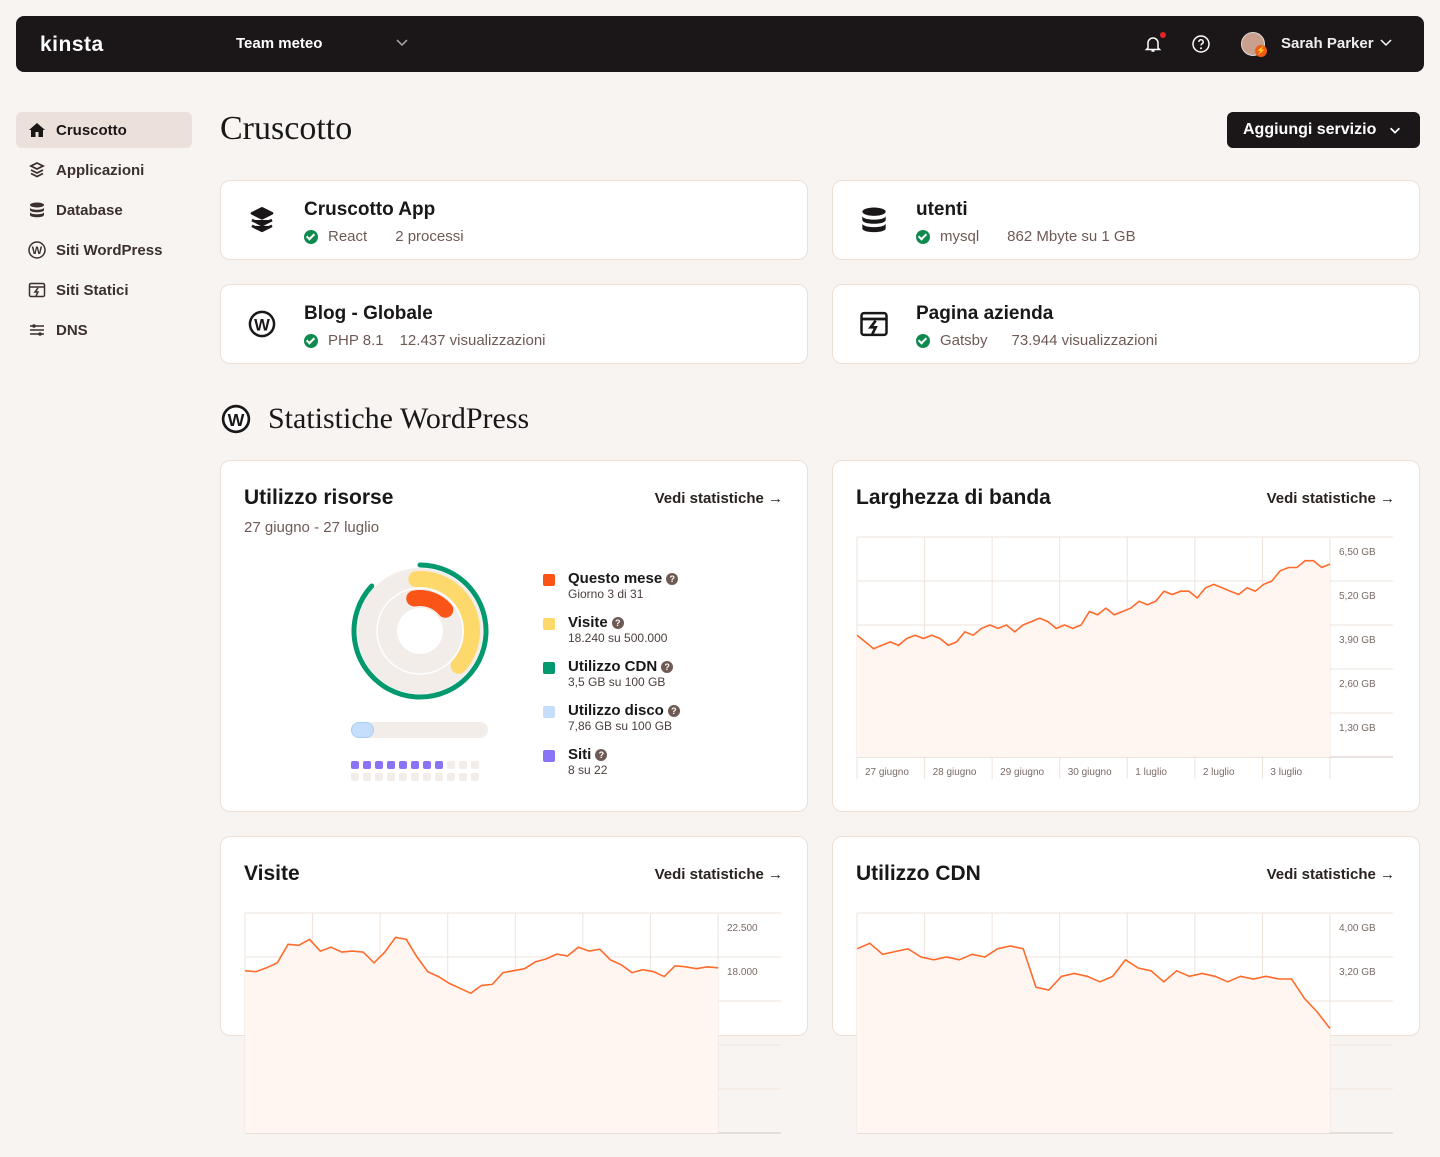 This screenshot has height=1157, width=1440. I want to click on card-title: Utilizzo CDN, so click(918, 873).